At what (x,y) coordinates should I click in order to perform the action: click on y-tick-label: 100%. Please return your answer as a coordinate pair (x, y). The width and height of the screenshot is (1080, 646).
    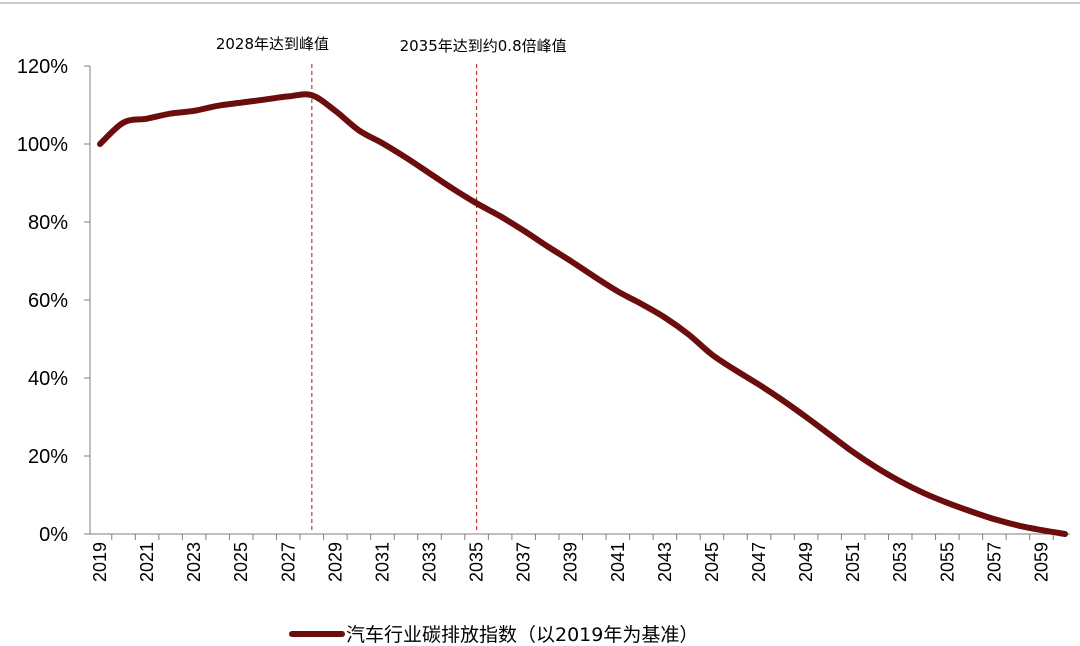
    Looking at the image, I should click on (42, 145).